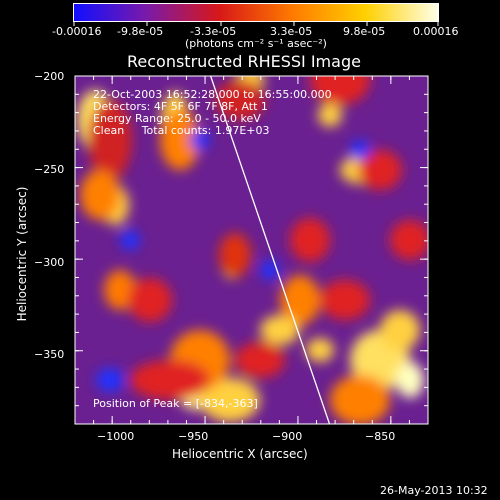  I want to click on y-tick-label: −200, so click(49, 76).